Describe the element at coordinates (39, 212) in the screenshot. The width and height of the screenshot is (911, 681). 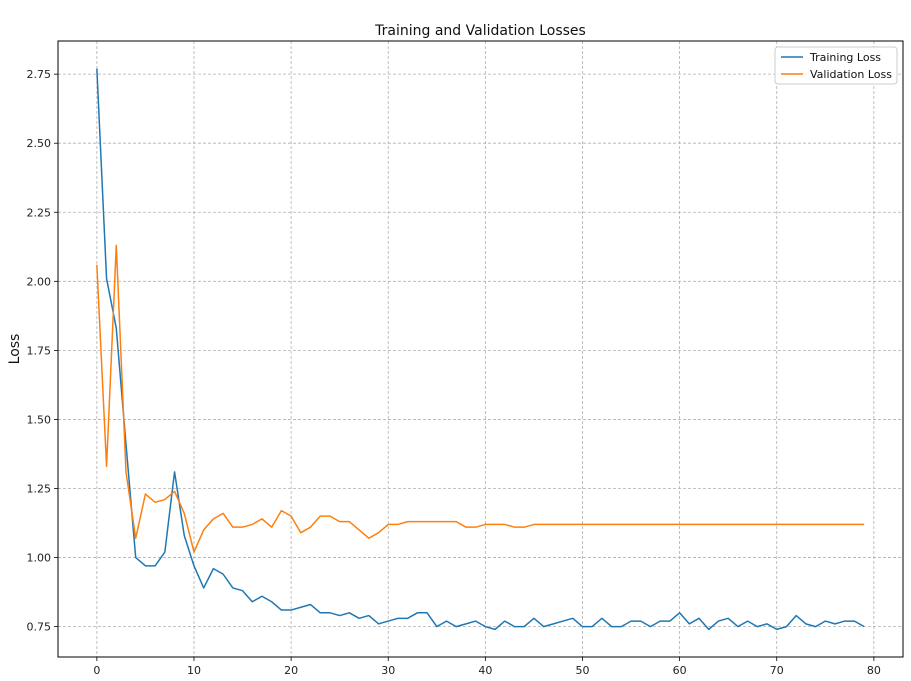
I see `y-tick-label: 2.25` at that location.